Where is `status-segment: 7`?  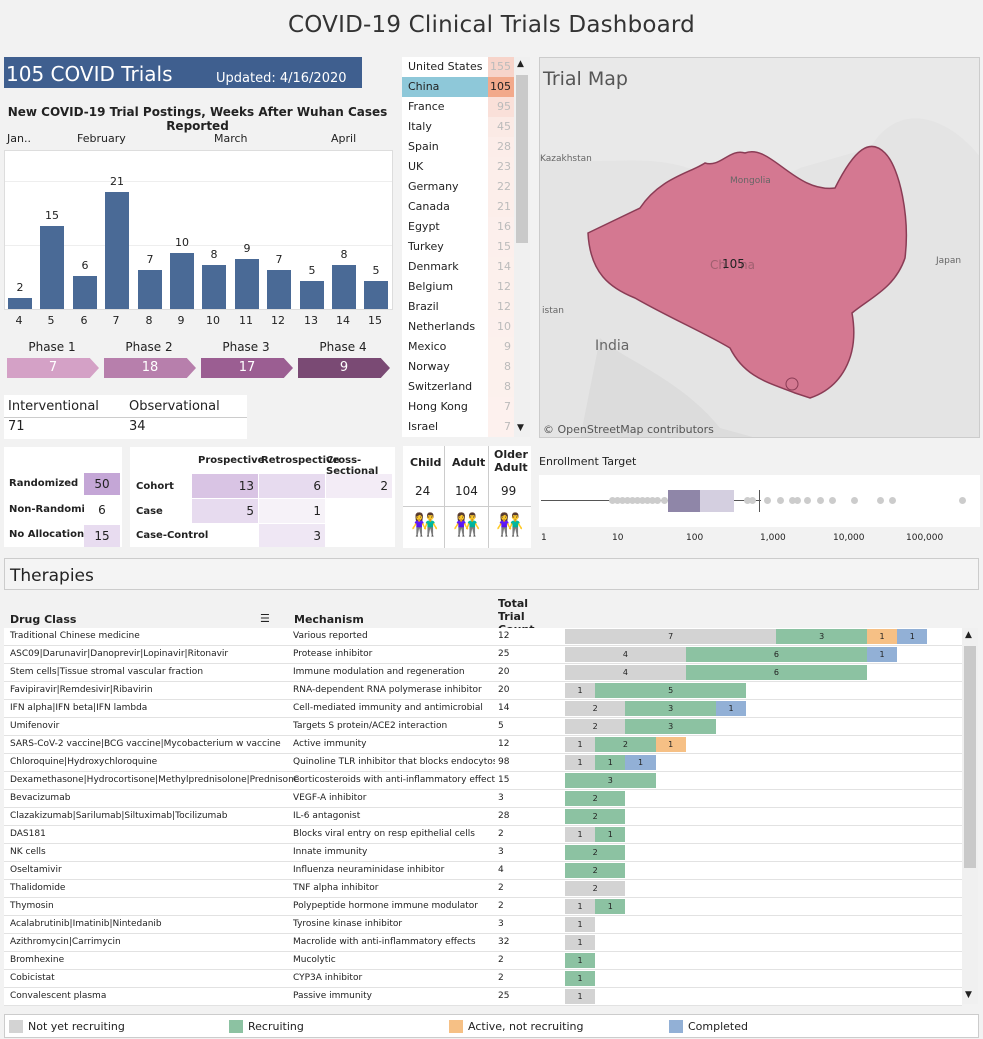
status-segment: 7 is located at coordinates (671, 636).